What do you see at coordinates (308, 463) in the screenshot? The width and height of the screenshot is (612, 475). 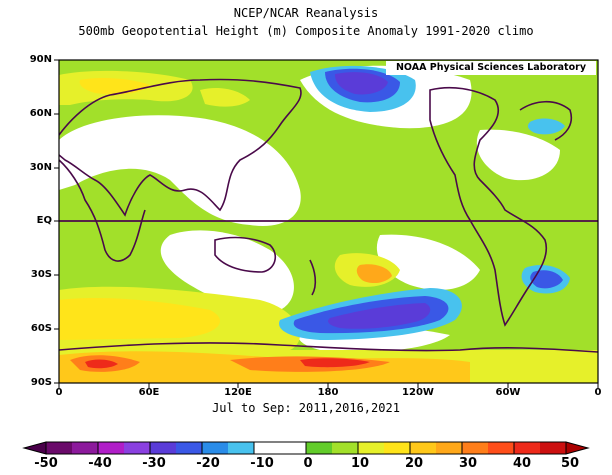 I see `colorbar-label: 0` at bounding box center [308, 463].